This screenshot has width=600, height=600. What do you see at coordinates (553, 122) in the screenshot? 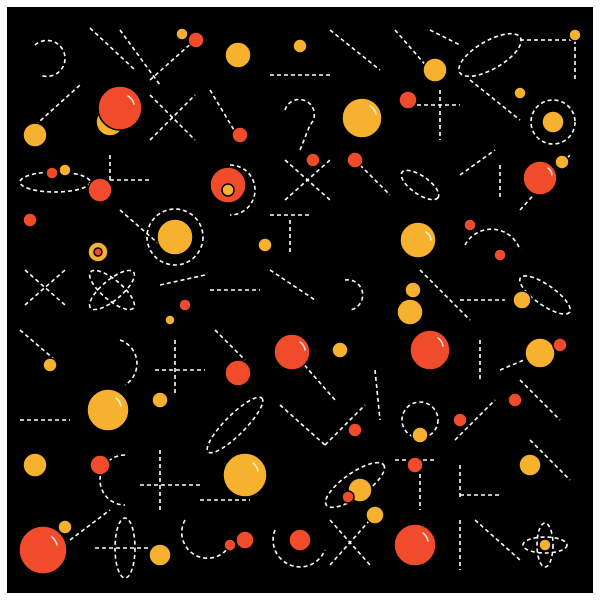
I see `dashed-circle` at bounding box center [553, 122].